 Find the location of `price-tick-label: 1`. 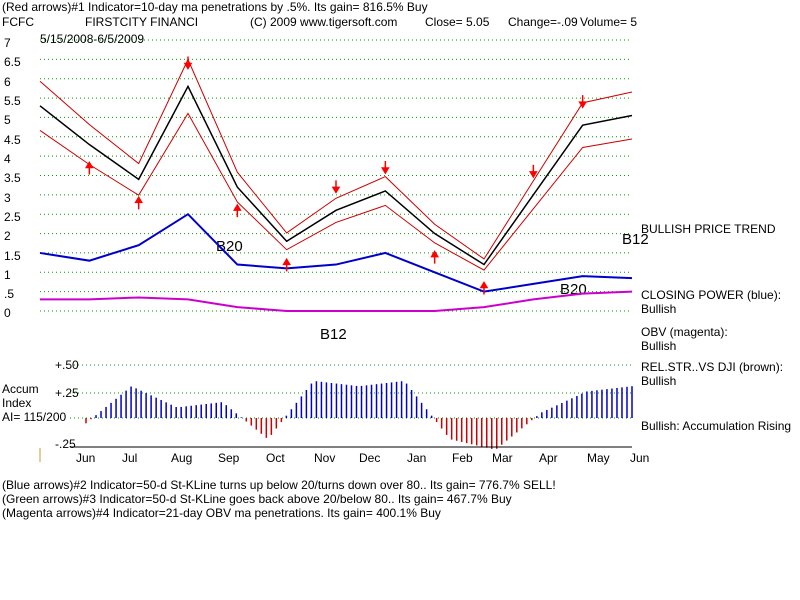

price-tick-label: 1 is located at coordinates (7, 275).